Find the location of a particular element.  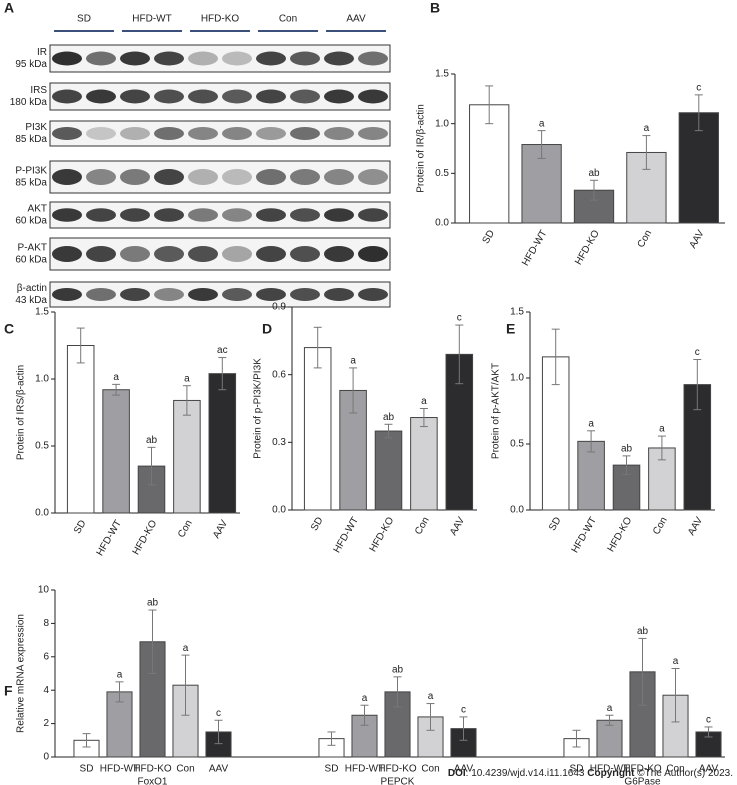

y-tick-label: 8 is located at coordinates (46, 623).